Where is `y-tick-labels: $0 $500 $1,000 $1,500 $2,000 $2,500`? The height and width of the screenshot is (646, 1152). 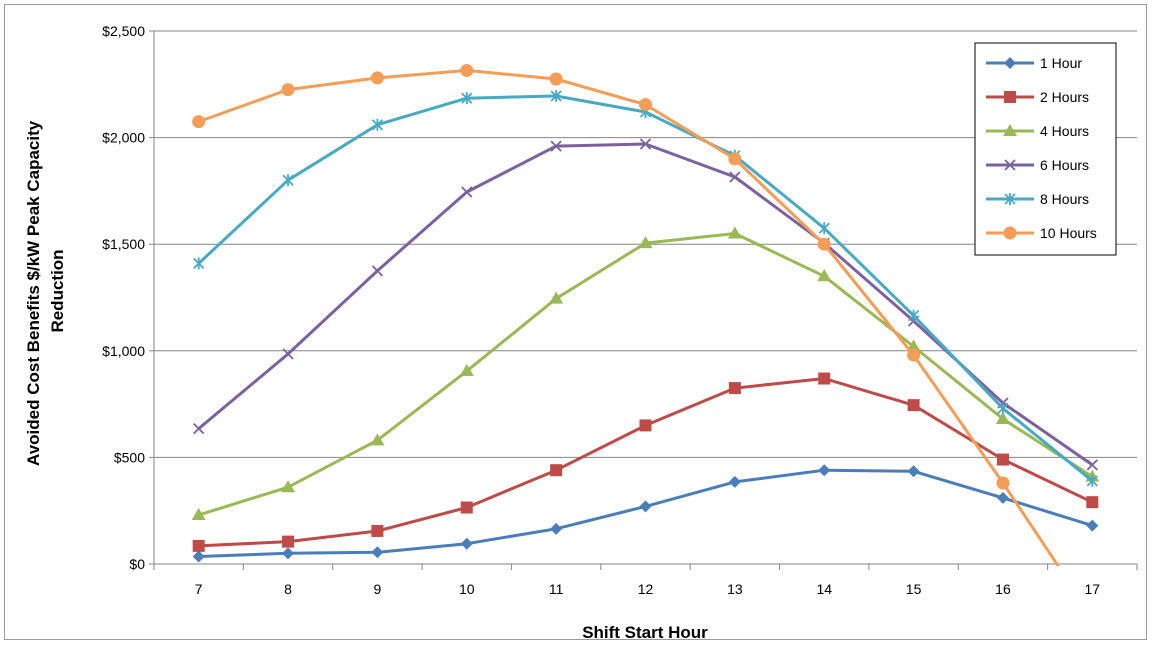
y-tick-labels: $0 $500 $1,000 $1,500 $2,000 $2,500 is located at coordinates (123, 297).